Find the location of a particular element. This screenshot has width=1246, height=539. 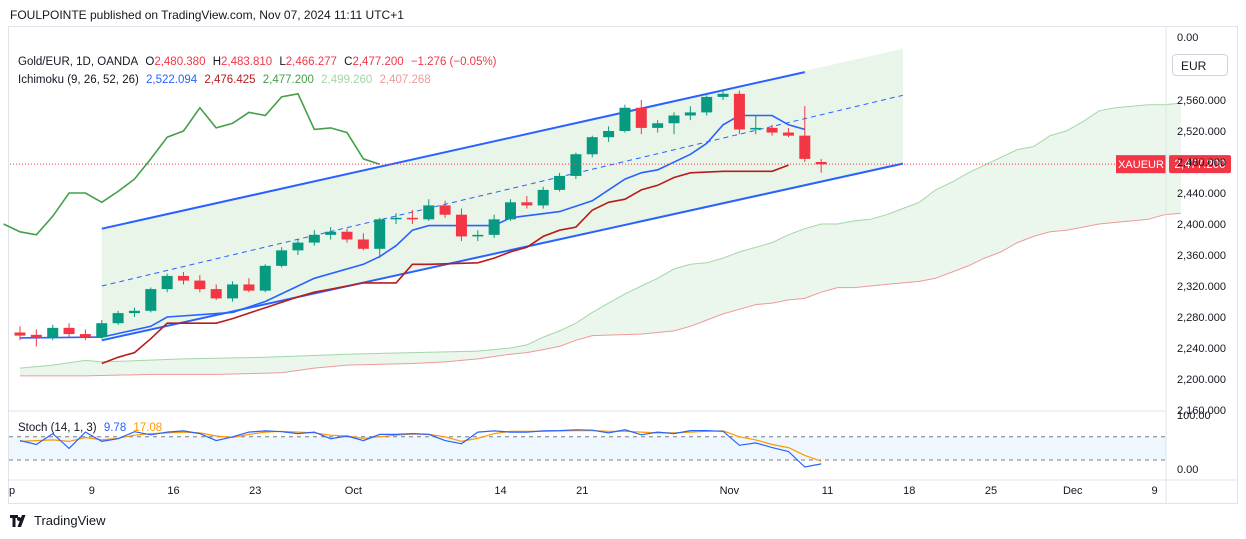

price-tick-label: 2,440.000 is located at coordinates (1201, 194).